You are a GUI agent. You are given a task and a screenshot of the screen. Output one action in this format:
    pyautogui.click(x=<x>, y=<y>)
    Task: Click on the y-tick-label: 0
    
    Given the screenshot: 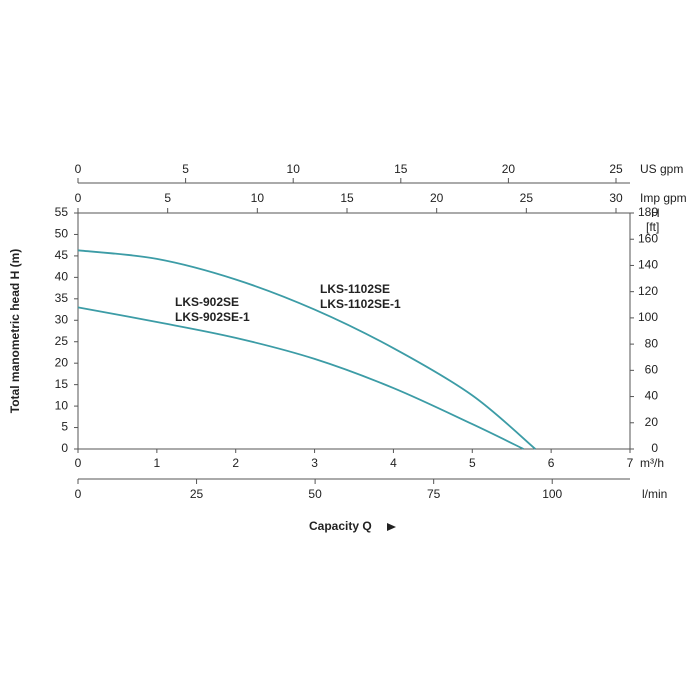 What is the action you would take?
    pyautogui.click(x=64, y=448)
    